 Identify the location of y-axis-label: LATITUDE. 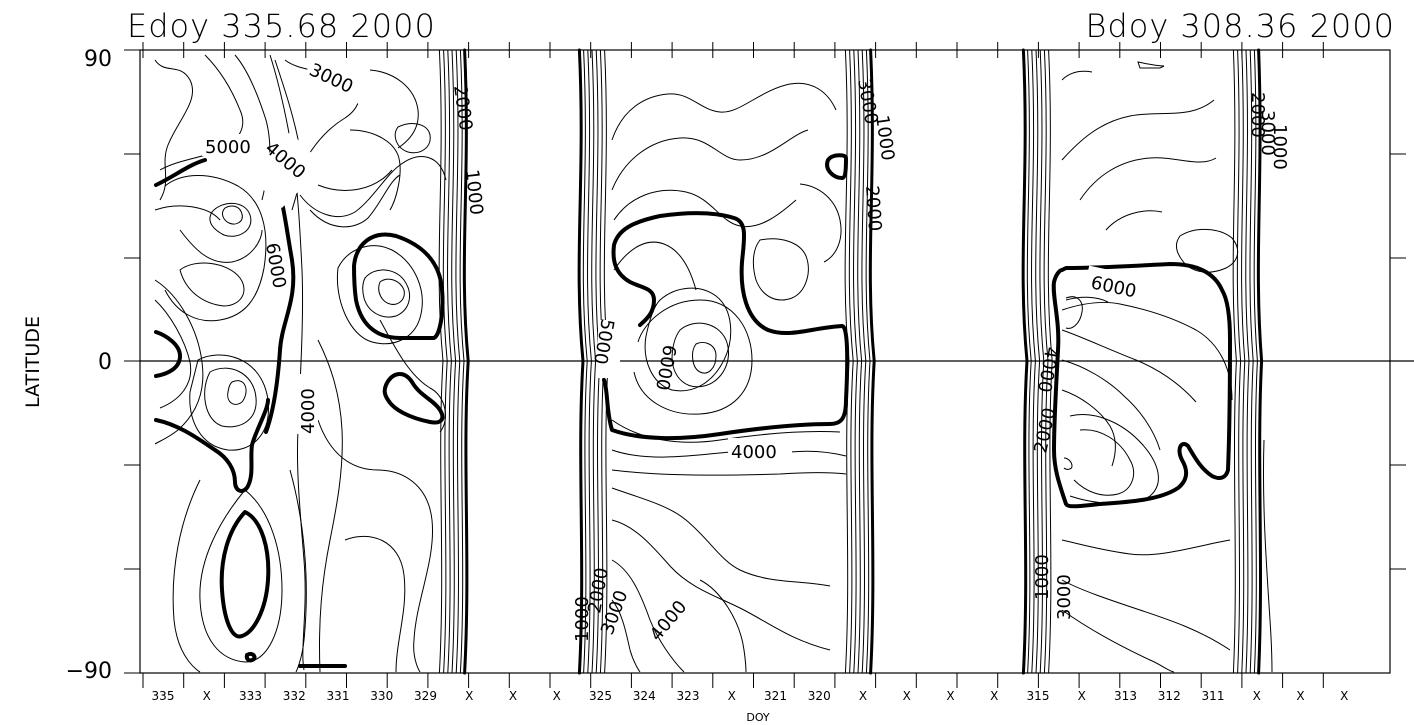
(33, 362).